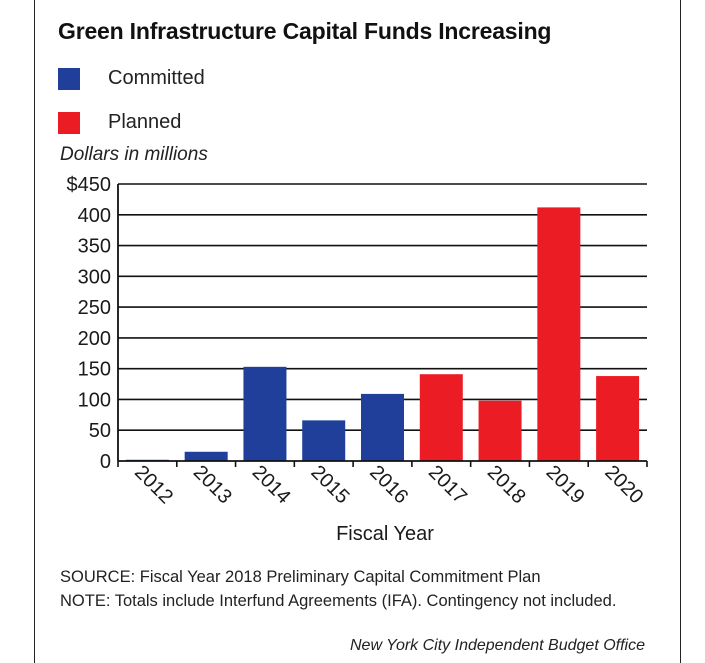  Describe the element at coordinates (447, 484) in the screenshot. I see `x-tick-label: 2017` at that location.